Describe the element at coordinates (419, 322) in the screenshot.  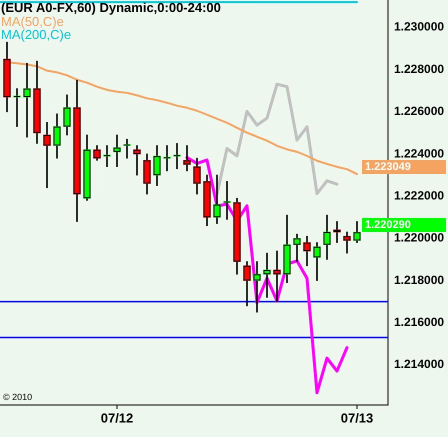
I see `y-tick-label: 1.216000` at that location.